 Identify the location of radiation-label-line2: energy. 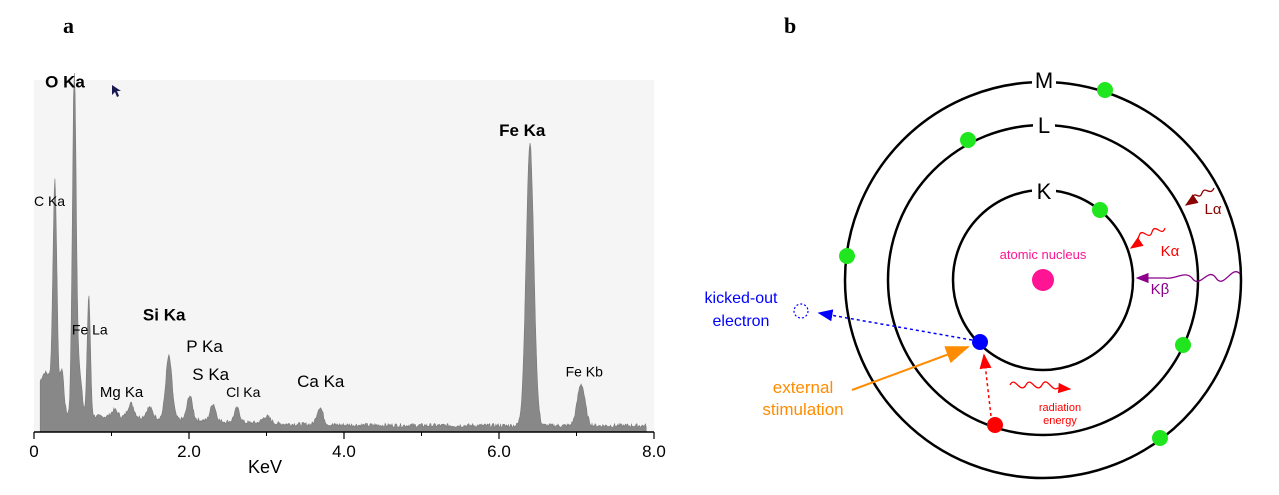
(1060, 421).